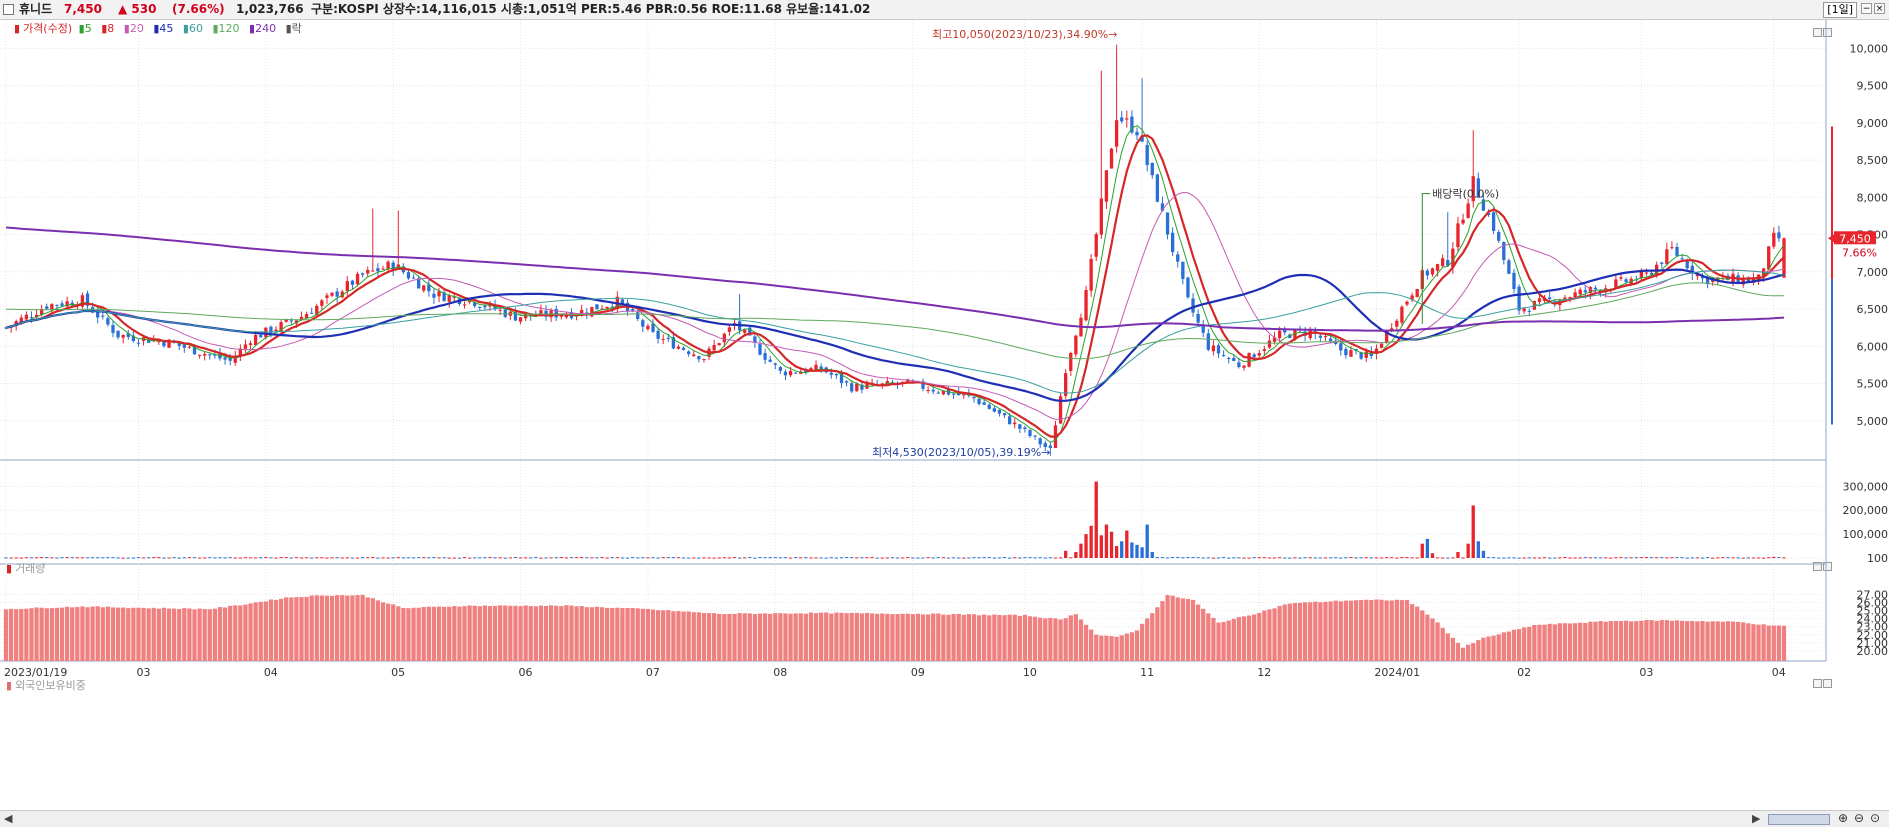 This screenshot has width=1889, height=827. Describe the element at coordinates (1866, 8) in the screenshot. I see `minimize-icon: −` at that location.